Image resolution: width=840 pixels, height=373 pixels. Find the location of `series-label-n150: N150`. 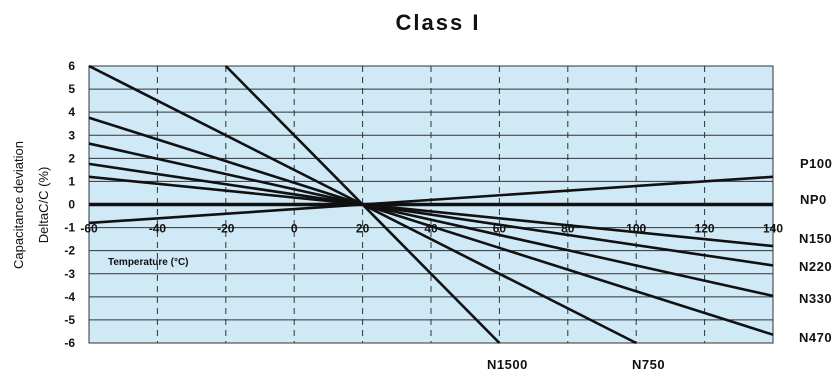

series-label-n150: N150 is located at coordinates (815, 238).